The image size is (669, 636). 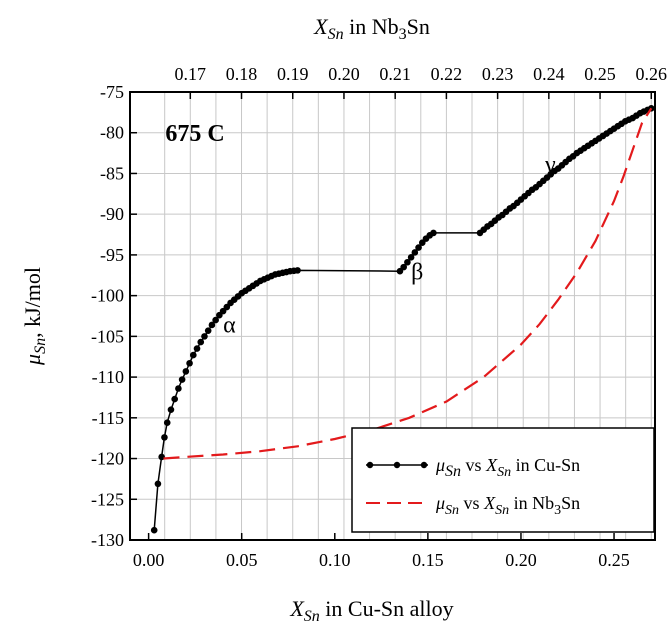 I want to click on x-top-tick-label: 0.26, so click(x=652, y=74).